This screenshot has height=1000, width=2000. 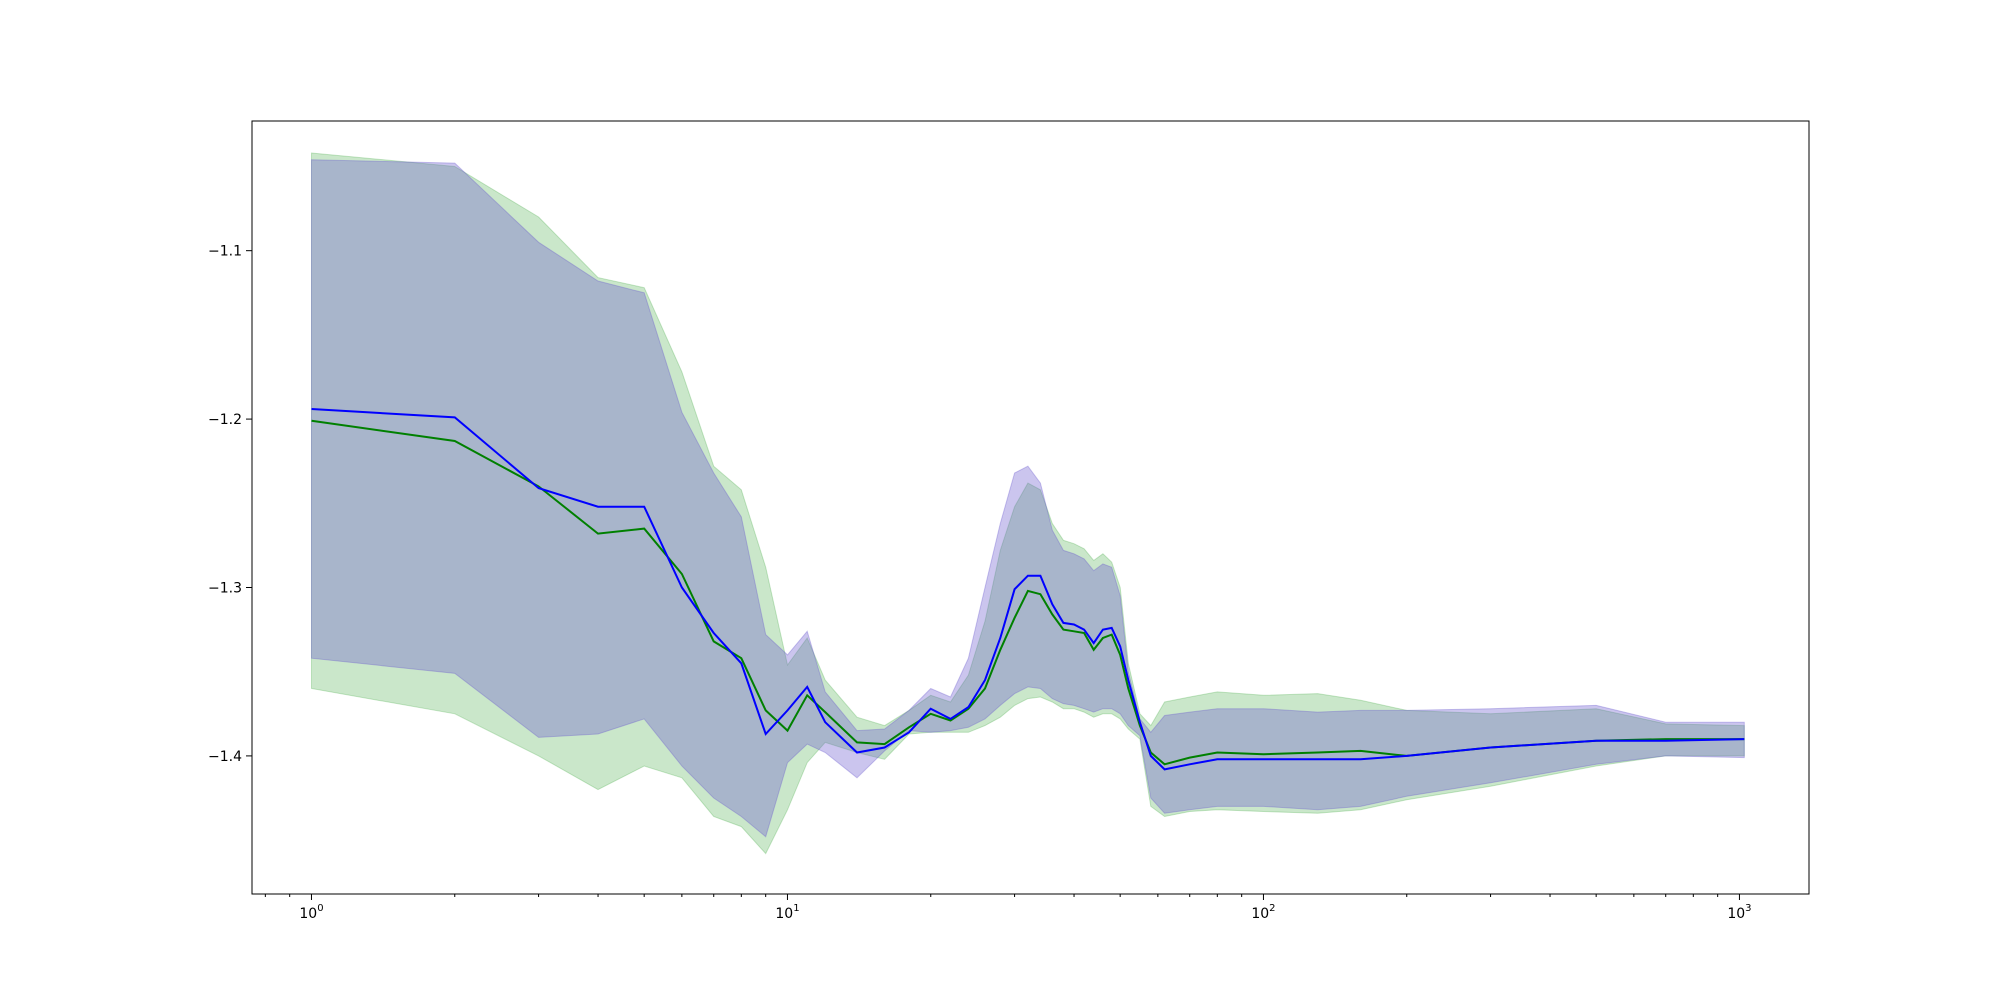 I want to click on x-tick-label-1: 10¹, so click(x=787, y=912).